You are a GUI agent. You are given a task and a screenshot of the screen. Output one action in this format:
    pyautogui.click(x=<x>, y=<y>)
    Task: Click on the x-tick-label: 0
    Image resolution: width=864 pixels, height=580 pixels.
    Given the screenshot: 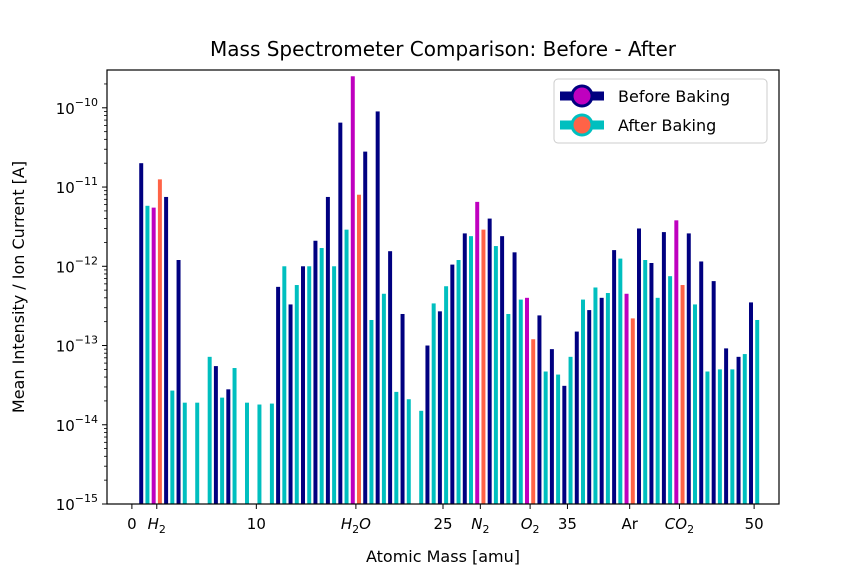 What is the action you would take?
    pyautogui.click(x=132, y=524)
    